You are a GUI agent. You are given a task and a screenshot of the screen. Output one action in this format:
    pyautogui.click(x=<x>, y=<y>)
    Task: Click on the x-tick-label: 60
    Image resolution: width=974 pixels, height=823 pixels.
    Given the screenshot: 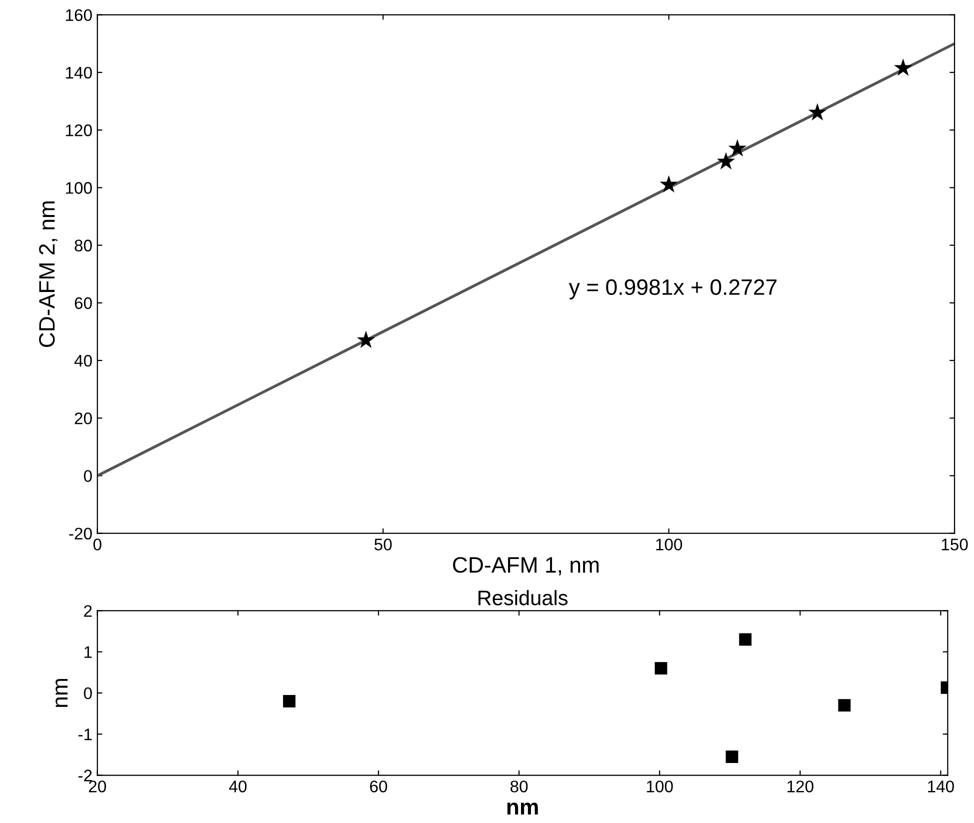 What is the action you would take?
    pyautogui.click(x=379, y=786)
    